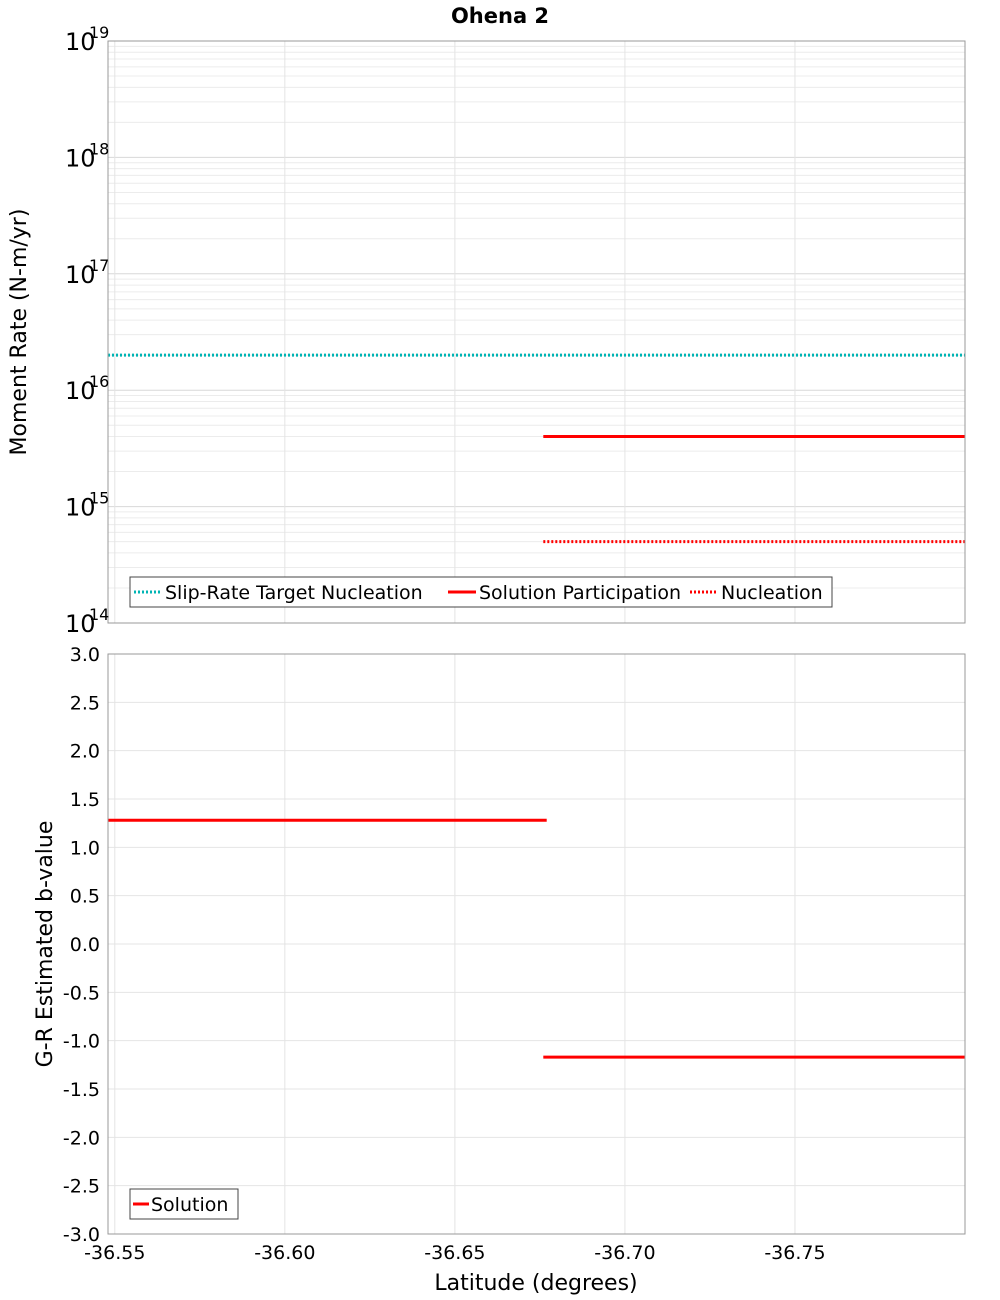 The width and height of the screenshot is (1000, 1300). I want to click on x-tick-label: -36.60, so click(284, 1253).